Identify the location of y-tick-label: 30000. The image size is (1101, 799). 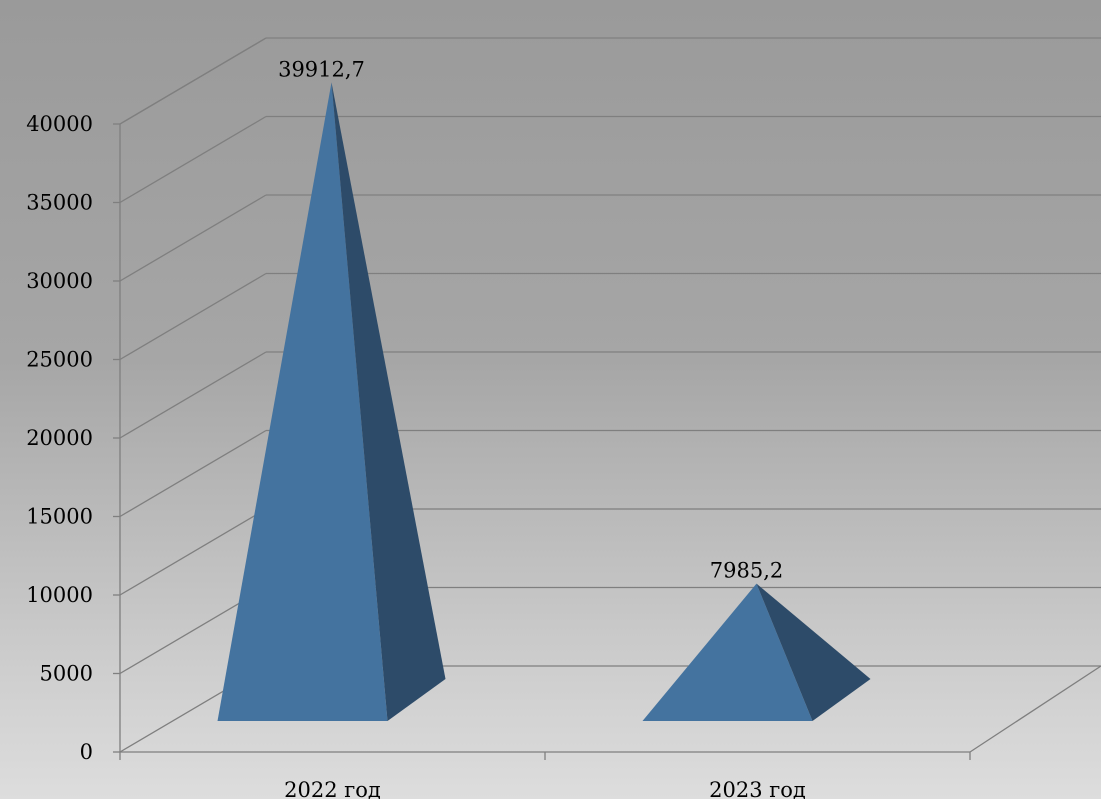
(59, 281).